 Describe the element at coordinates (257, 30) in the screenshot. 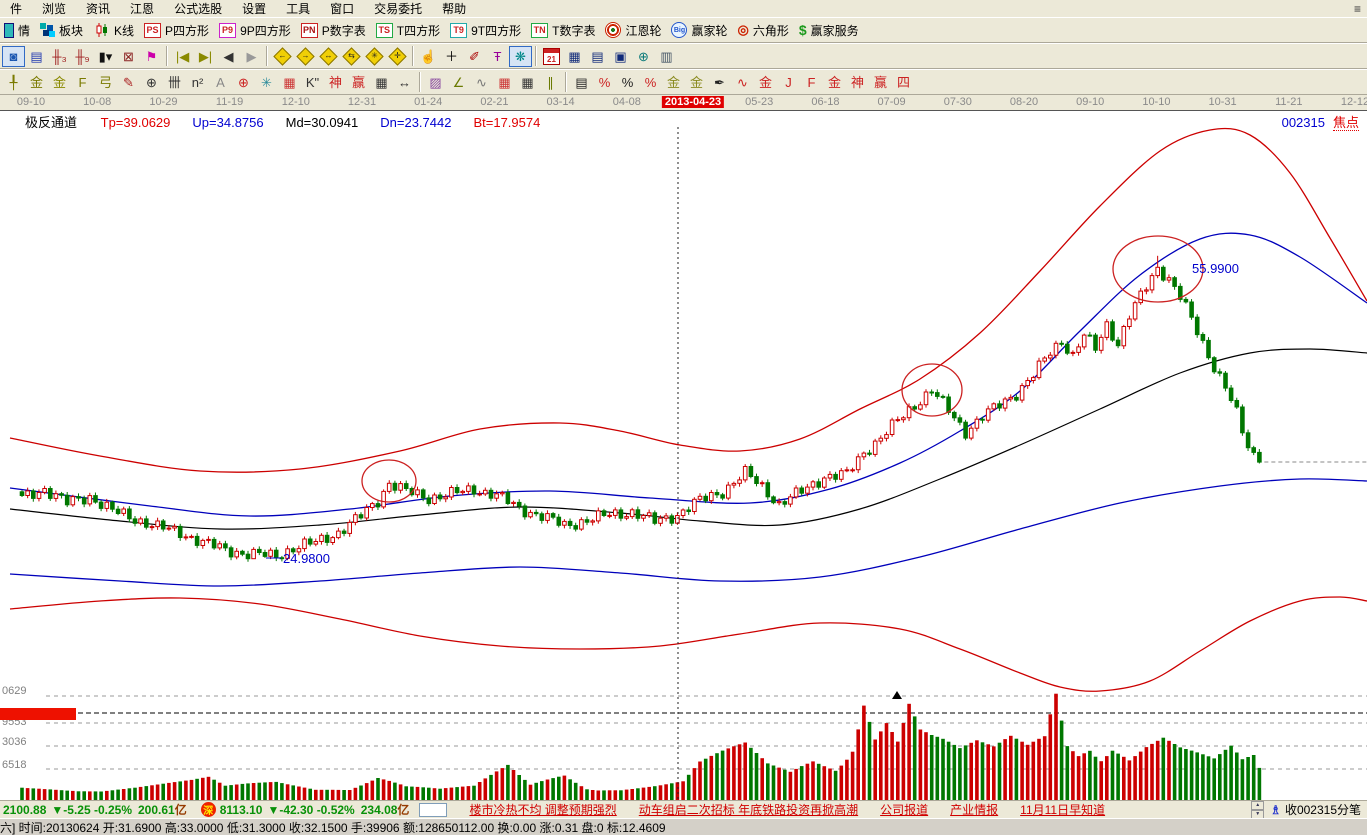

I see `shortcut-p9-square: P9 9P四方形` at that location.